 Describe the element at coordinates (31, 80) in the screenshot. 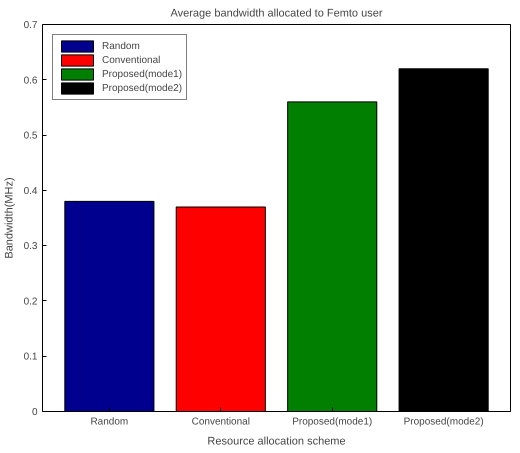

I see `y-tick-label: 0.6` at that location.